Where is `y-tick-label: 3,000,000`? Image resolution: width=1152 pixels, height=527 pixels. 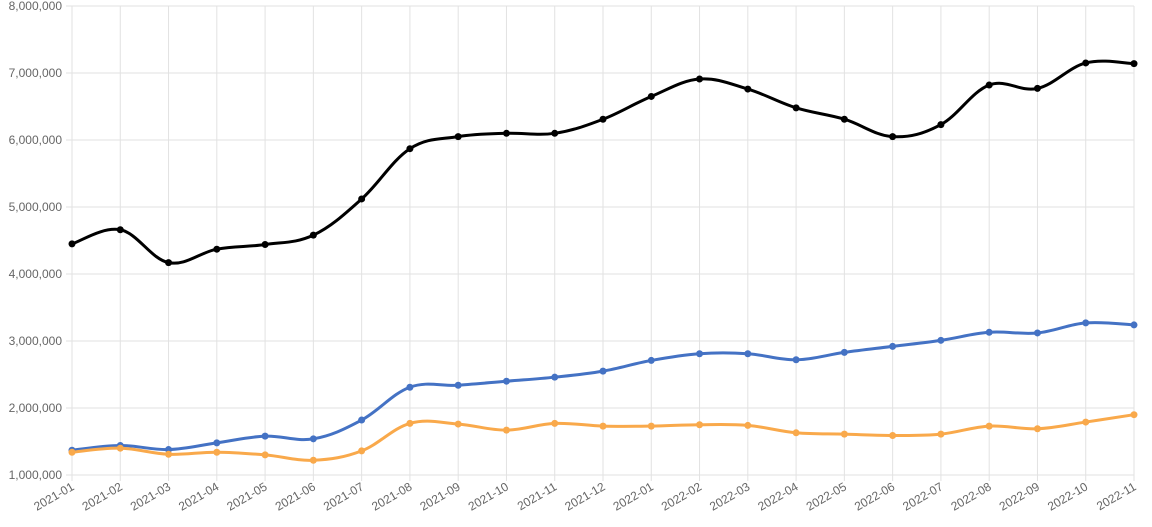
y-tick-label: 3,000,000 is located at coordinates (36, 341).